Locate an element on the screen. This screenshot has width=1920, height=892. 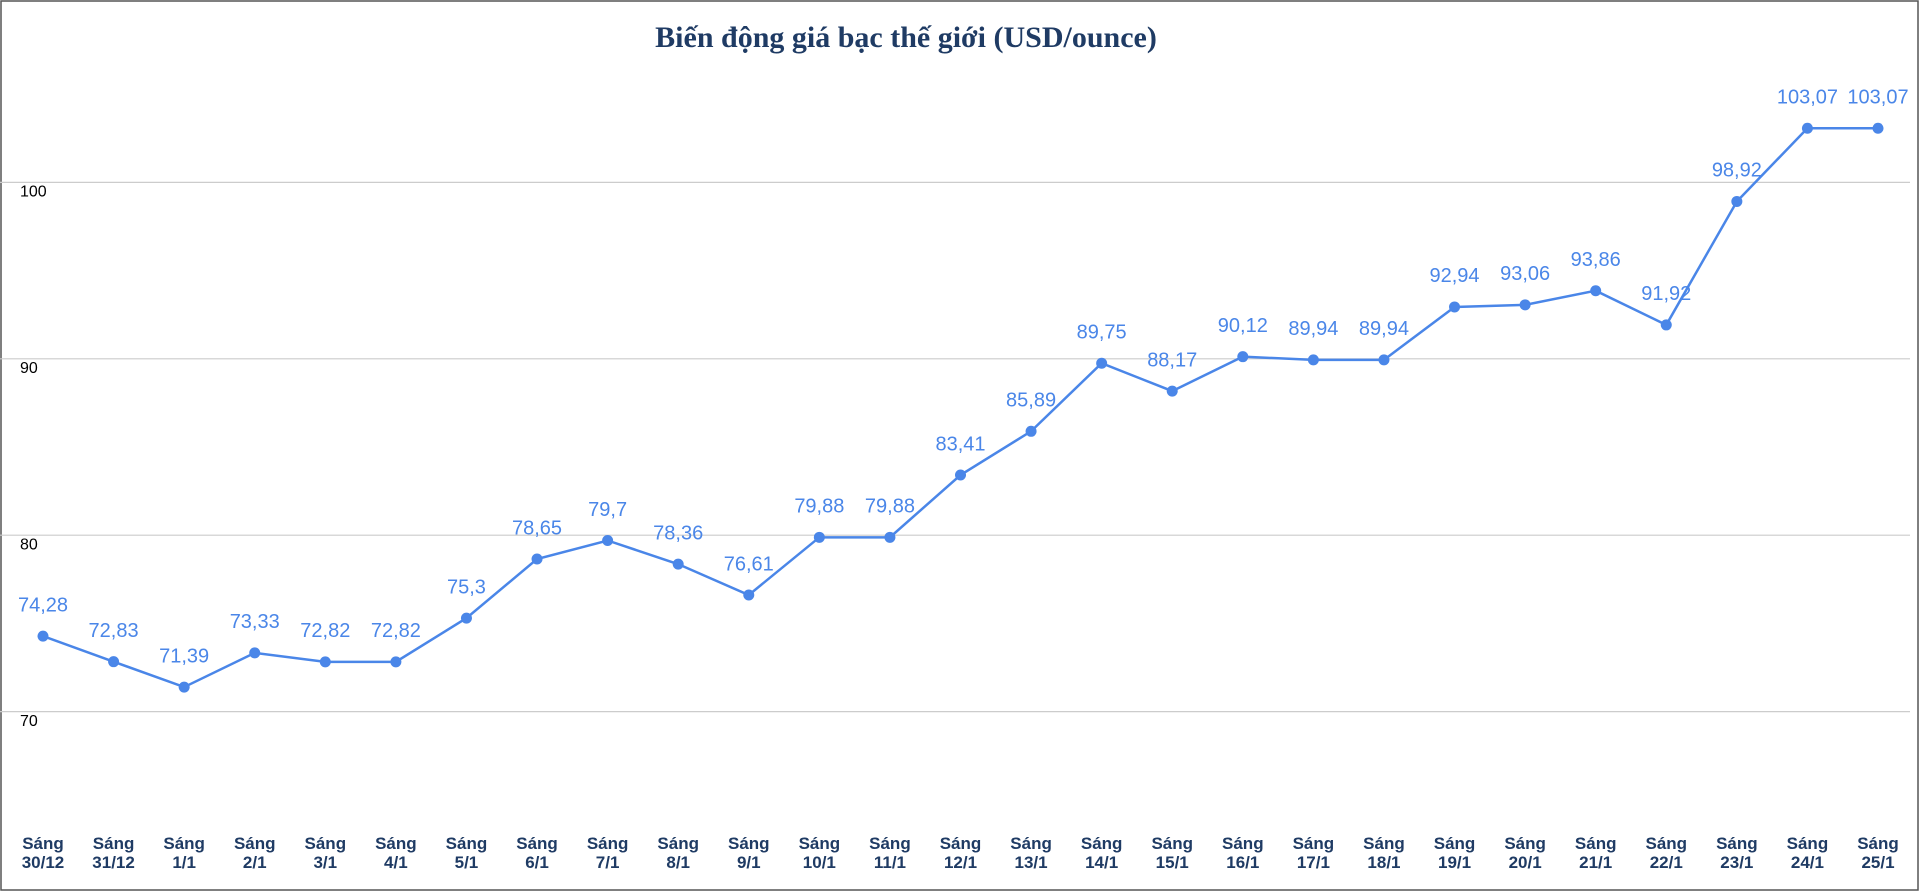
x-tick-label: Sáng 2/1 is located at coordinates (254, 853).